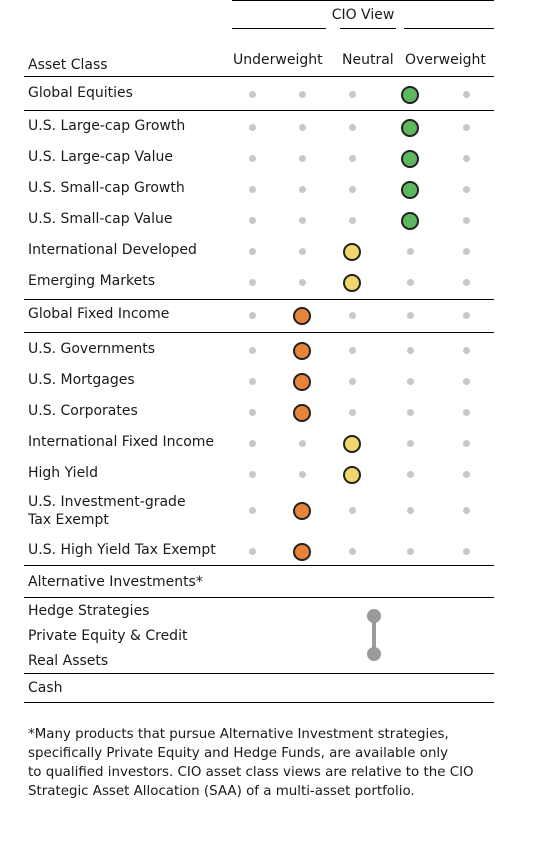  Describe the element at coordinates (68, 661) in the screenshot. I see `real-assets-label: Real Assets` at that location.